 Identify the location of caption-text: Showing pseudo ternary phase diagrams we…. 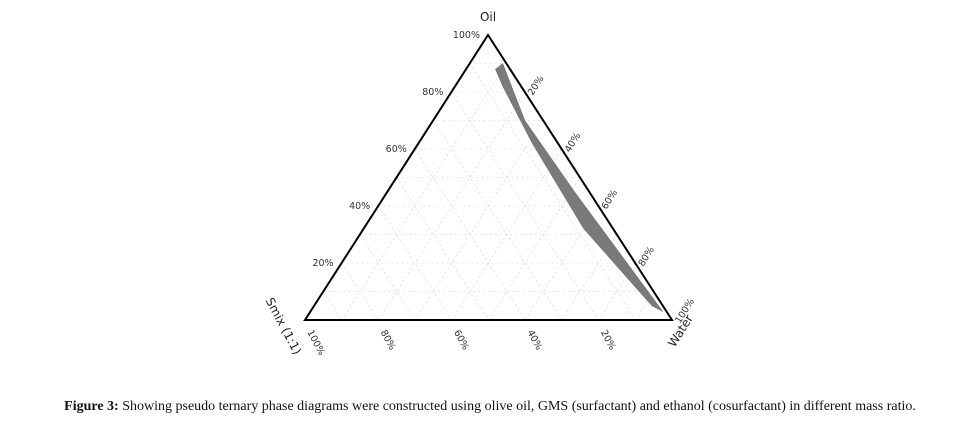
(517, 406).